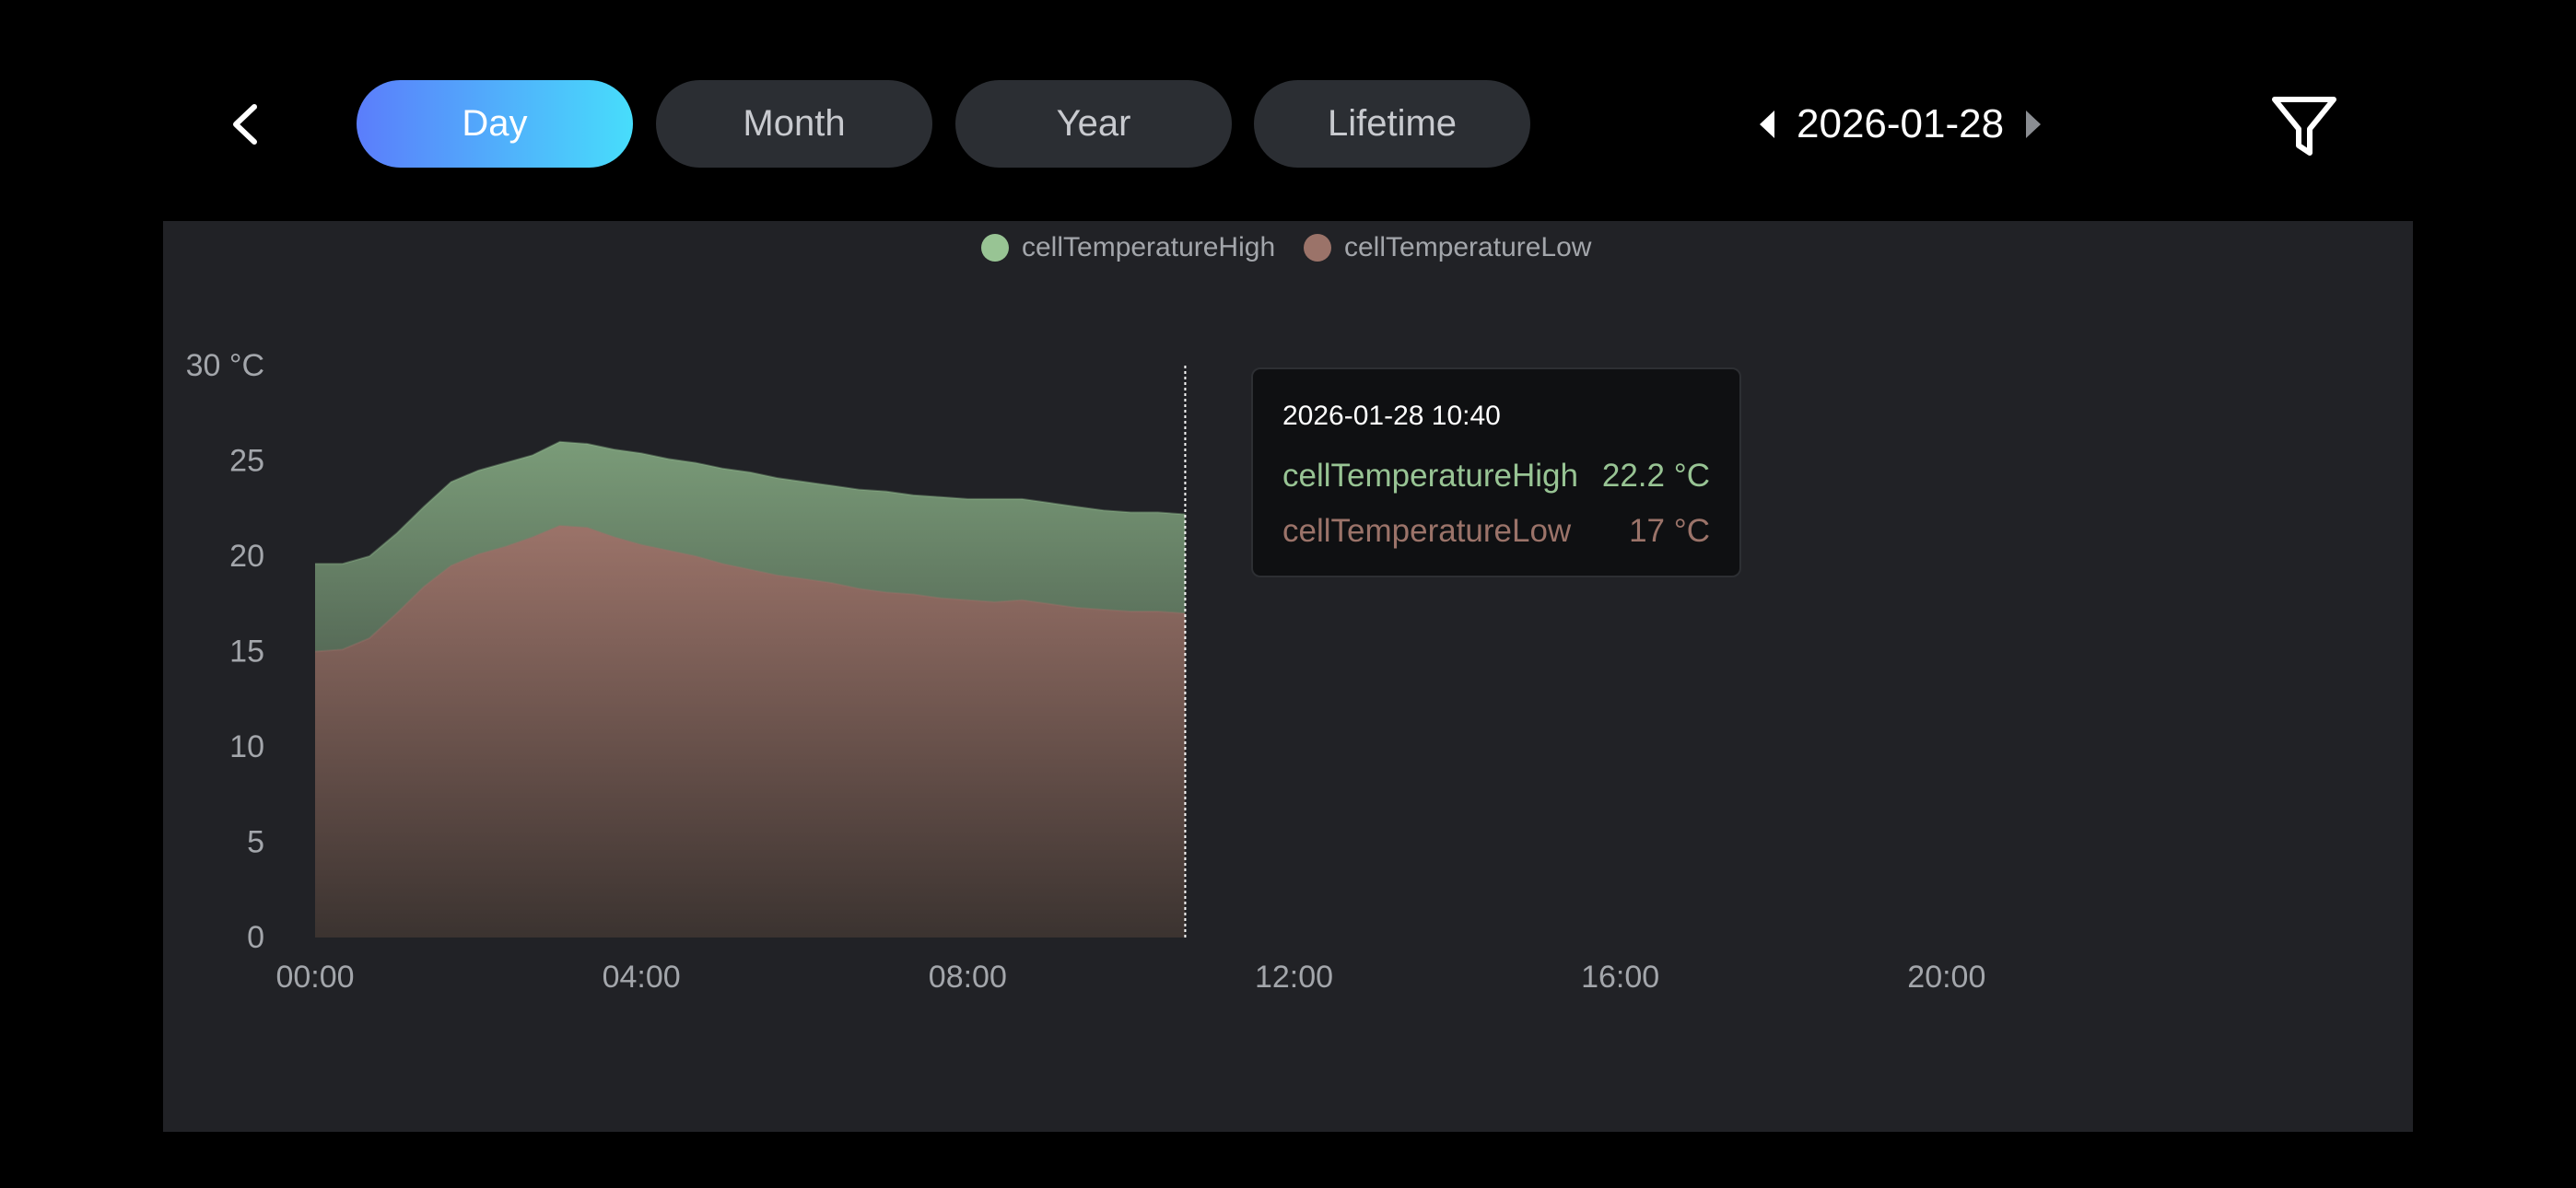 The width and height of the screenshot is (2576, 1188). Describe the element at coordinates (642, 977) in the screenshot. I see `x-tick-label: 04:00` at that location.